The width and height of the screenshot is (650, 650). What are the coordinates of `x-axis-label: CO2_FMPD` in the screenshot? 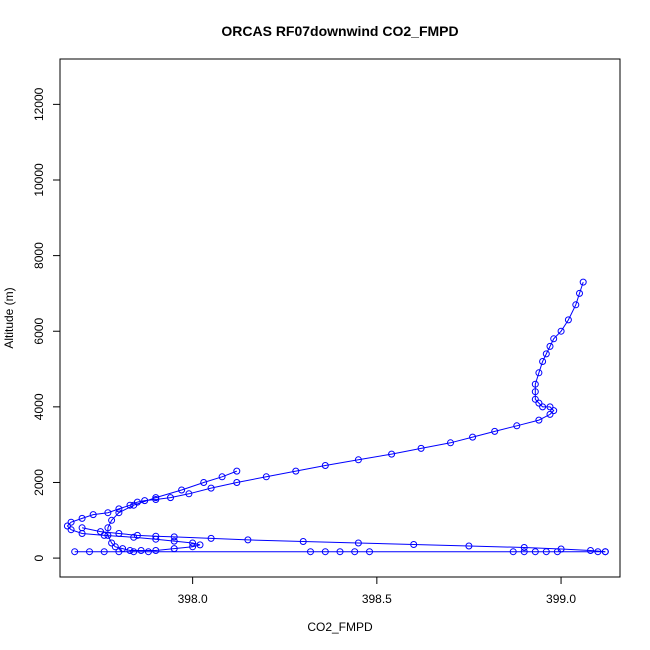 It's located at (340, 627).